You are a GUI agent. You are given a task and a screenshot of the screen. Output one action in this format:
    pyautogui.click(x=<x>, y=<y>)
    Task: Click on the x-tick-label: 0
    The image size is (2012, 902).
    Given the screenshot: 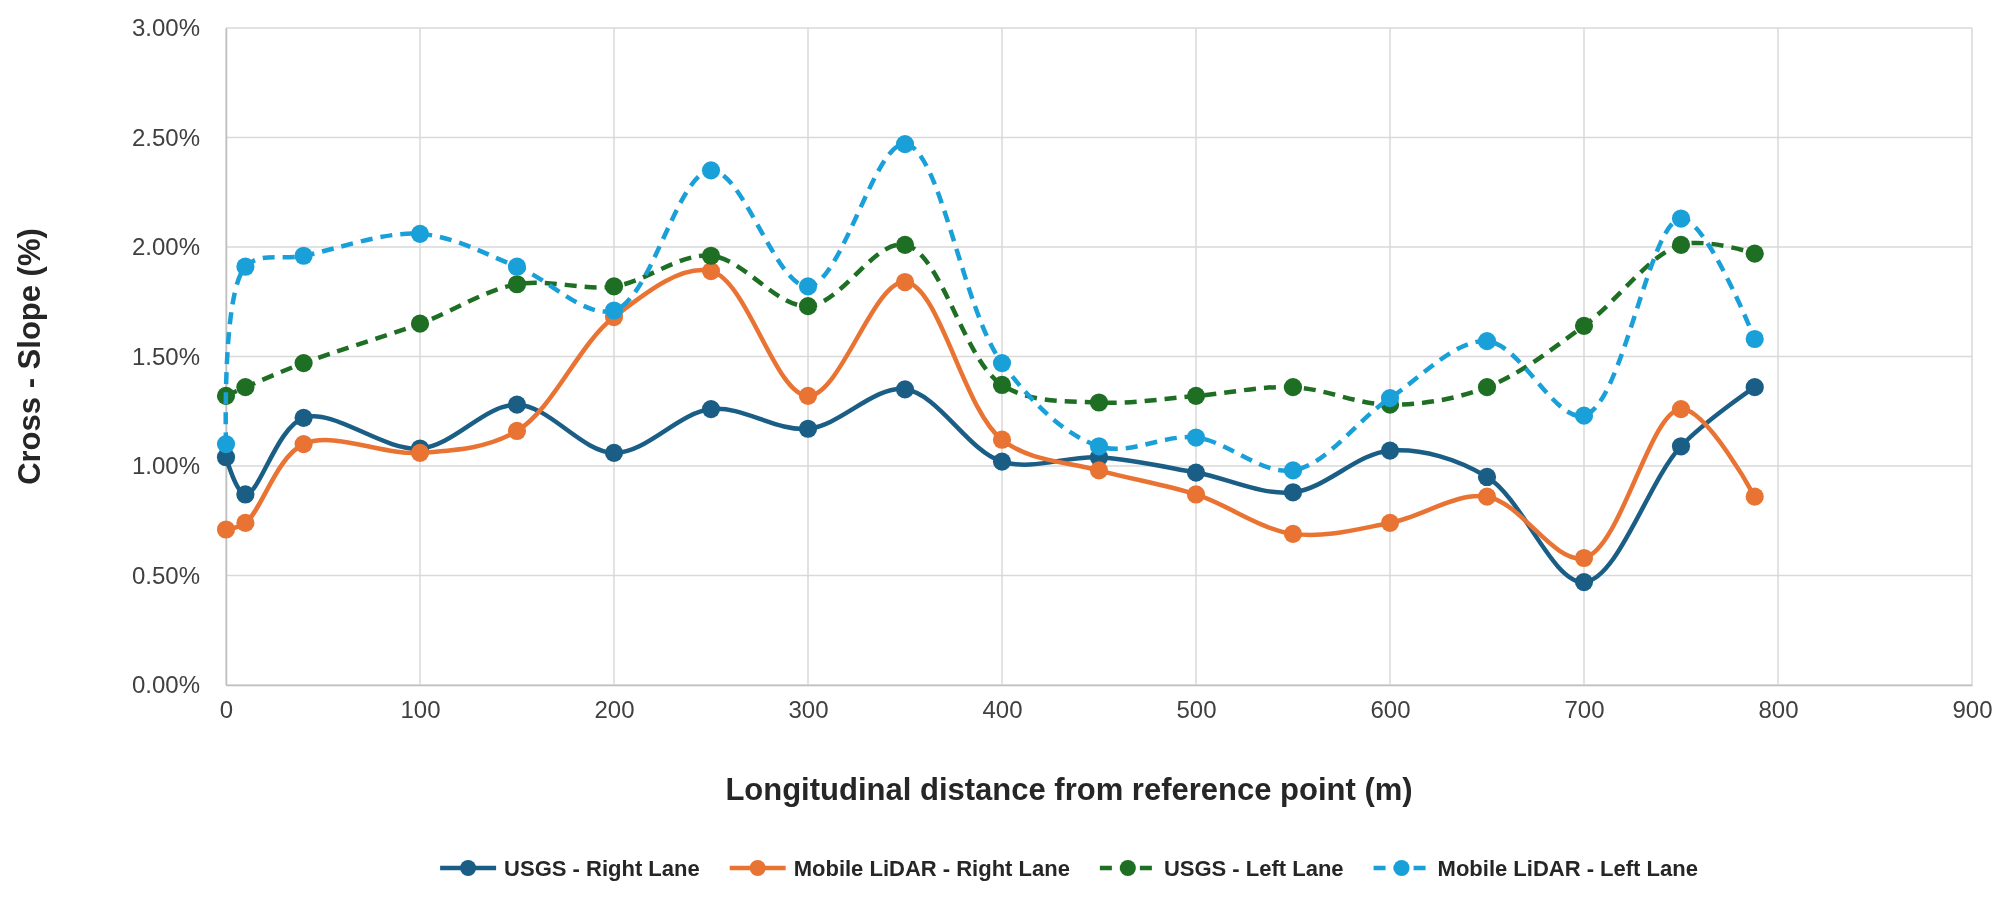 What is the action you would take?
    pyautogui.click(x=226, y=710)
    